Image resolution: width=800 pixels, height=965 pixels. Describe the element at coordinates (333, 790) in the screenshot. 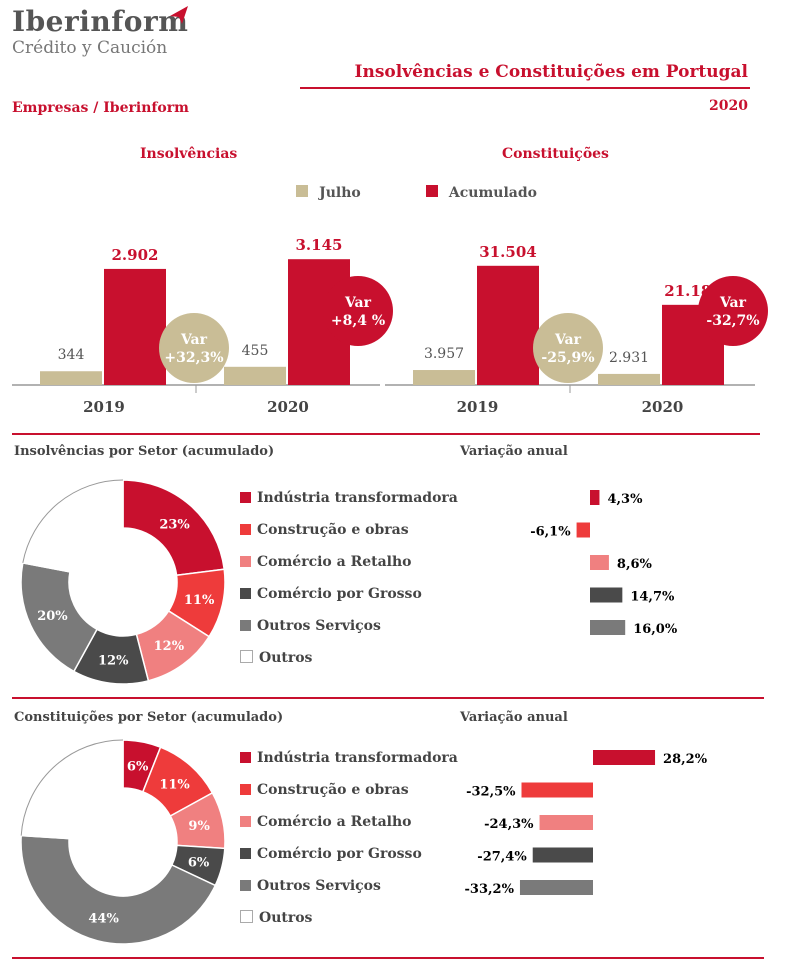

I see `sector-label-1-1: Construção e obras` at that location.